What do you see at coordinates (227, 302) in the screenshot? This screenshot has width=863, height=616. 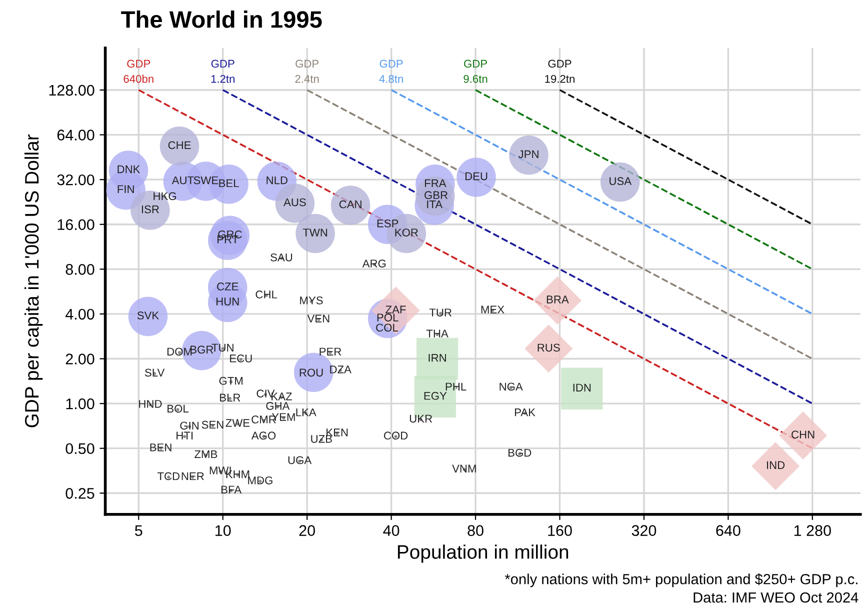 I see `annotation: HUN` at bounding box center [227, 302].